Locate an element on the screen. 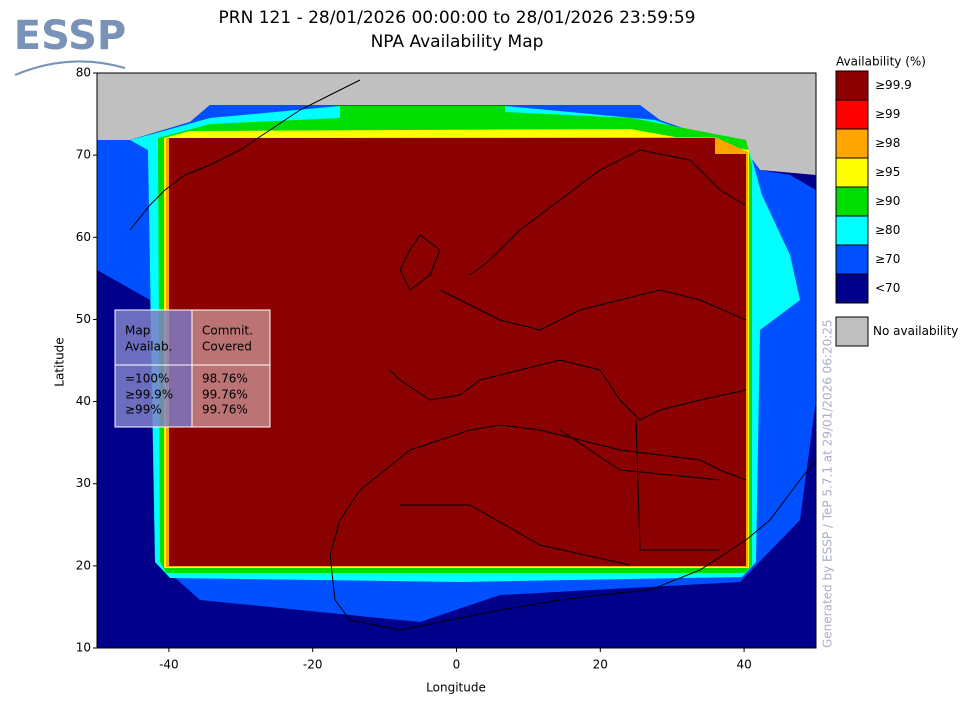 The width and height of the screenshot is (960, 720). y-tick-label: 80 is located at coordinates (83, 73).